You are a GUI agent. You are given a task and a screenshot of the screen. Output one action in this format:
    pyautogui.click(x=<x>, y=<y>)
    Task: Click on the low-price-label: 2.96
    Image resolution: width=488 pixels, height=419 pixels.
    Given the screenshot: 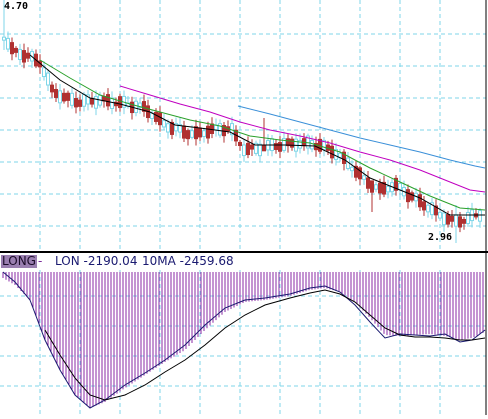 What is the action you would take?
    pyautogui.click(x=440, y=237)
    